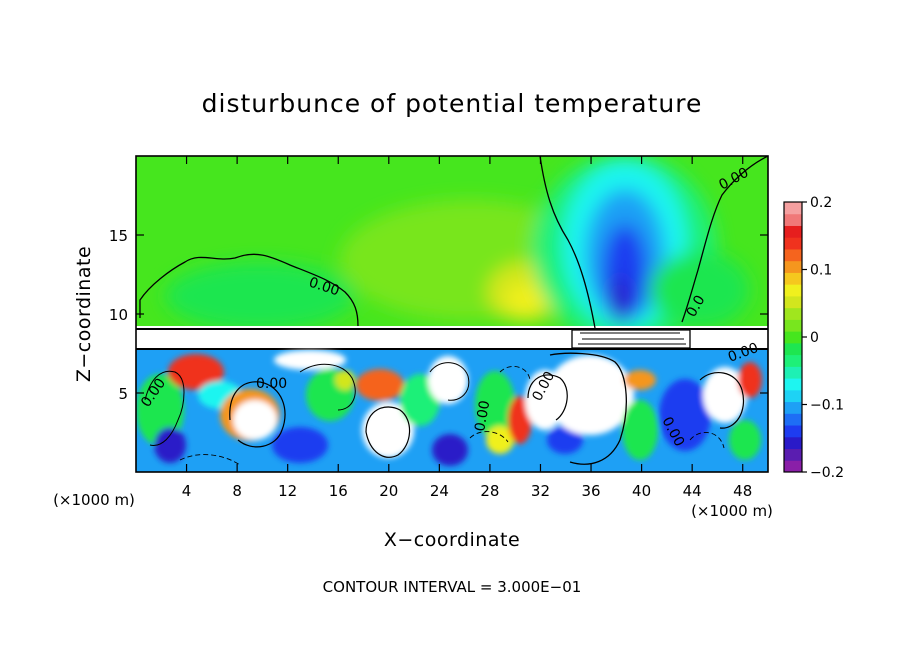 The height and width of the screenshot is (654, 904). I want to click on colorbar-tick-label: −0.1, so click(827, 406).